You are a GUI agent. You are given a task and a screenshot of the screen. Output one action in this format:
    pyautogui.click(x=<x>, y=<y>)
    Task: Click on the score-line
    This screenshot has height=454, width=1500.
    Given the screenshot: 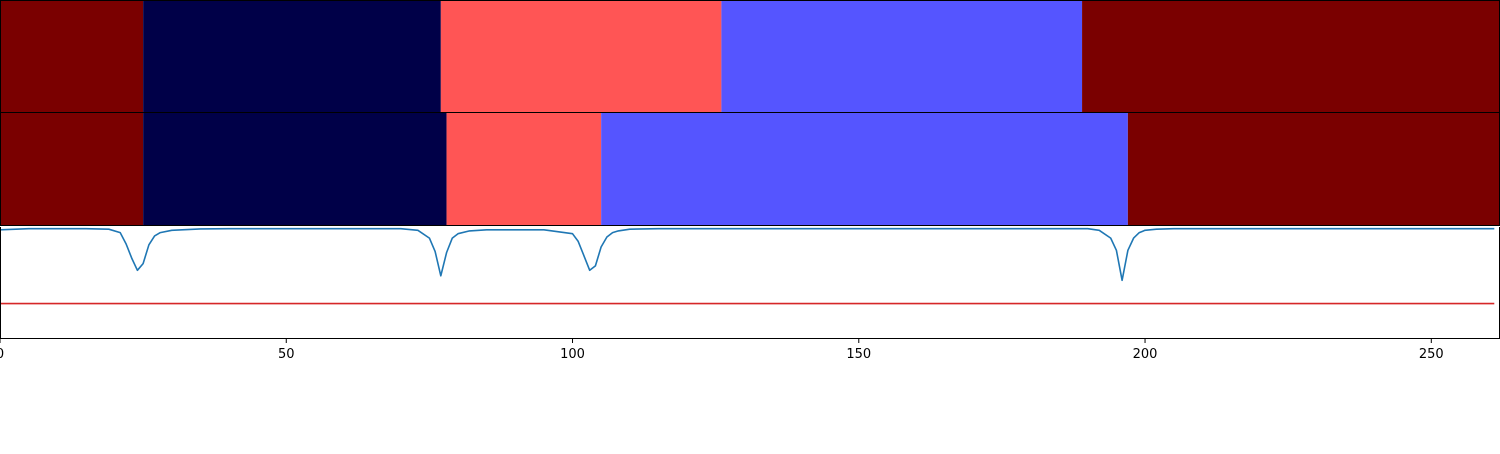 What is the action you would take?
    pyautogui.click(x=747, y=254)
    